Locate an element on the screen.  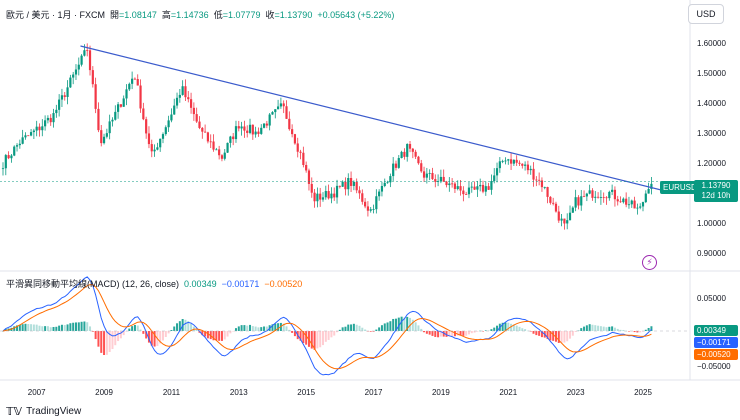
macd-axis-label: −0.05000 is located at coordinates (714, 366).